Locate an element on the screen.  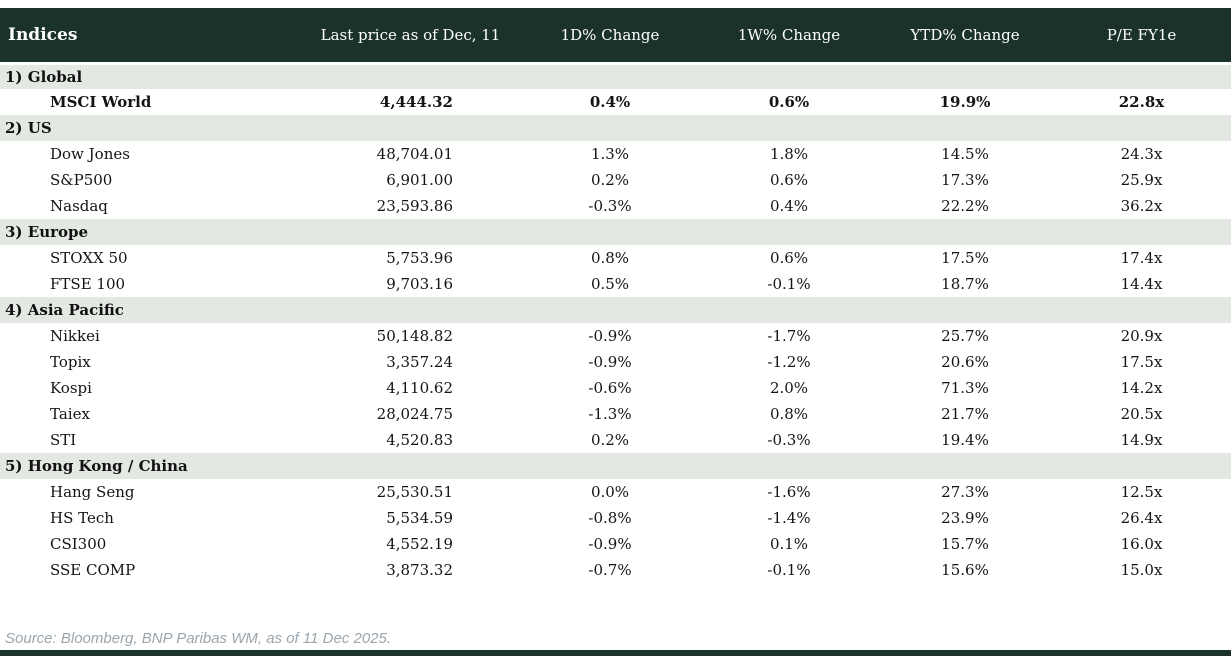
change-ytd: 15.6% is located at coordinates (965, 570).